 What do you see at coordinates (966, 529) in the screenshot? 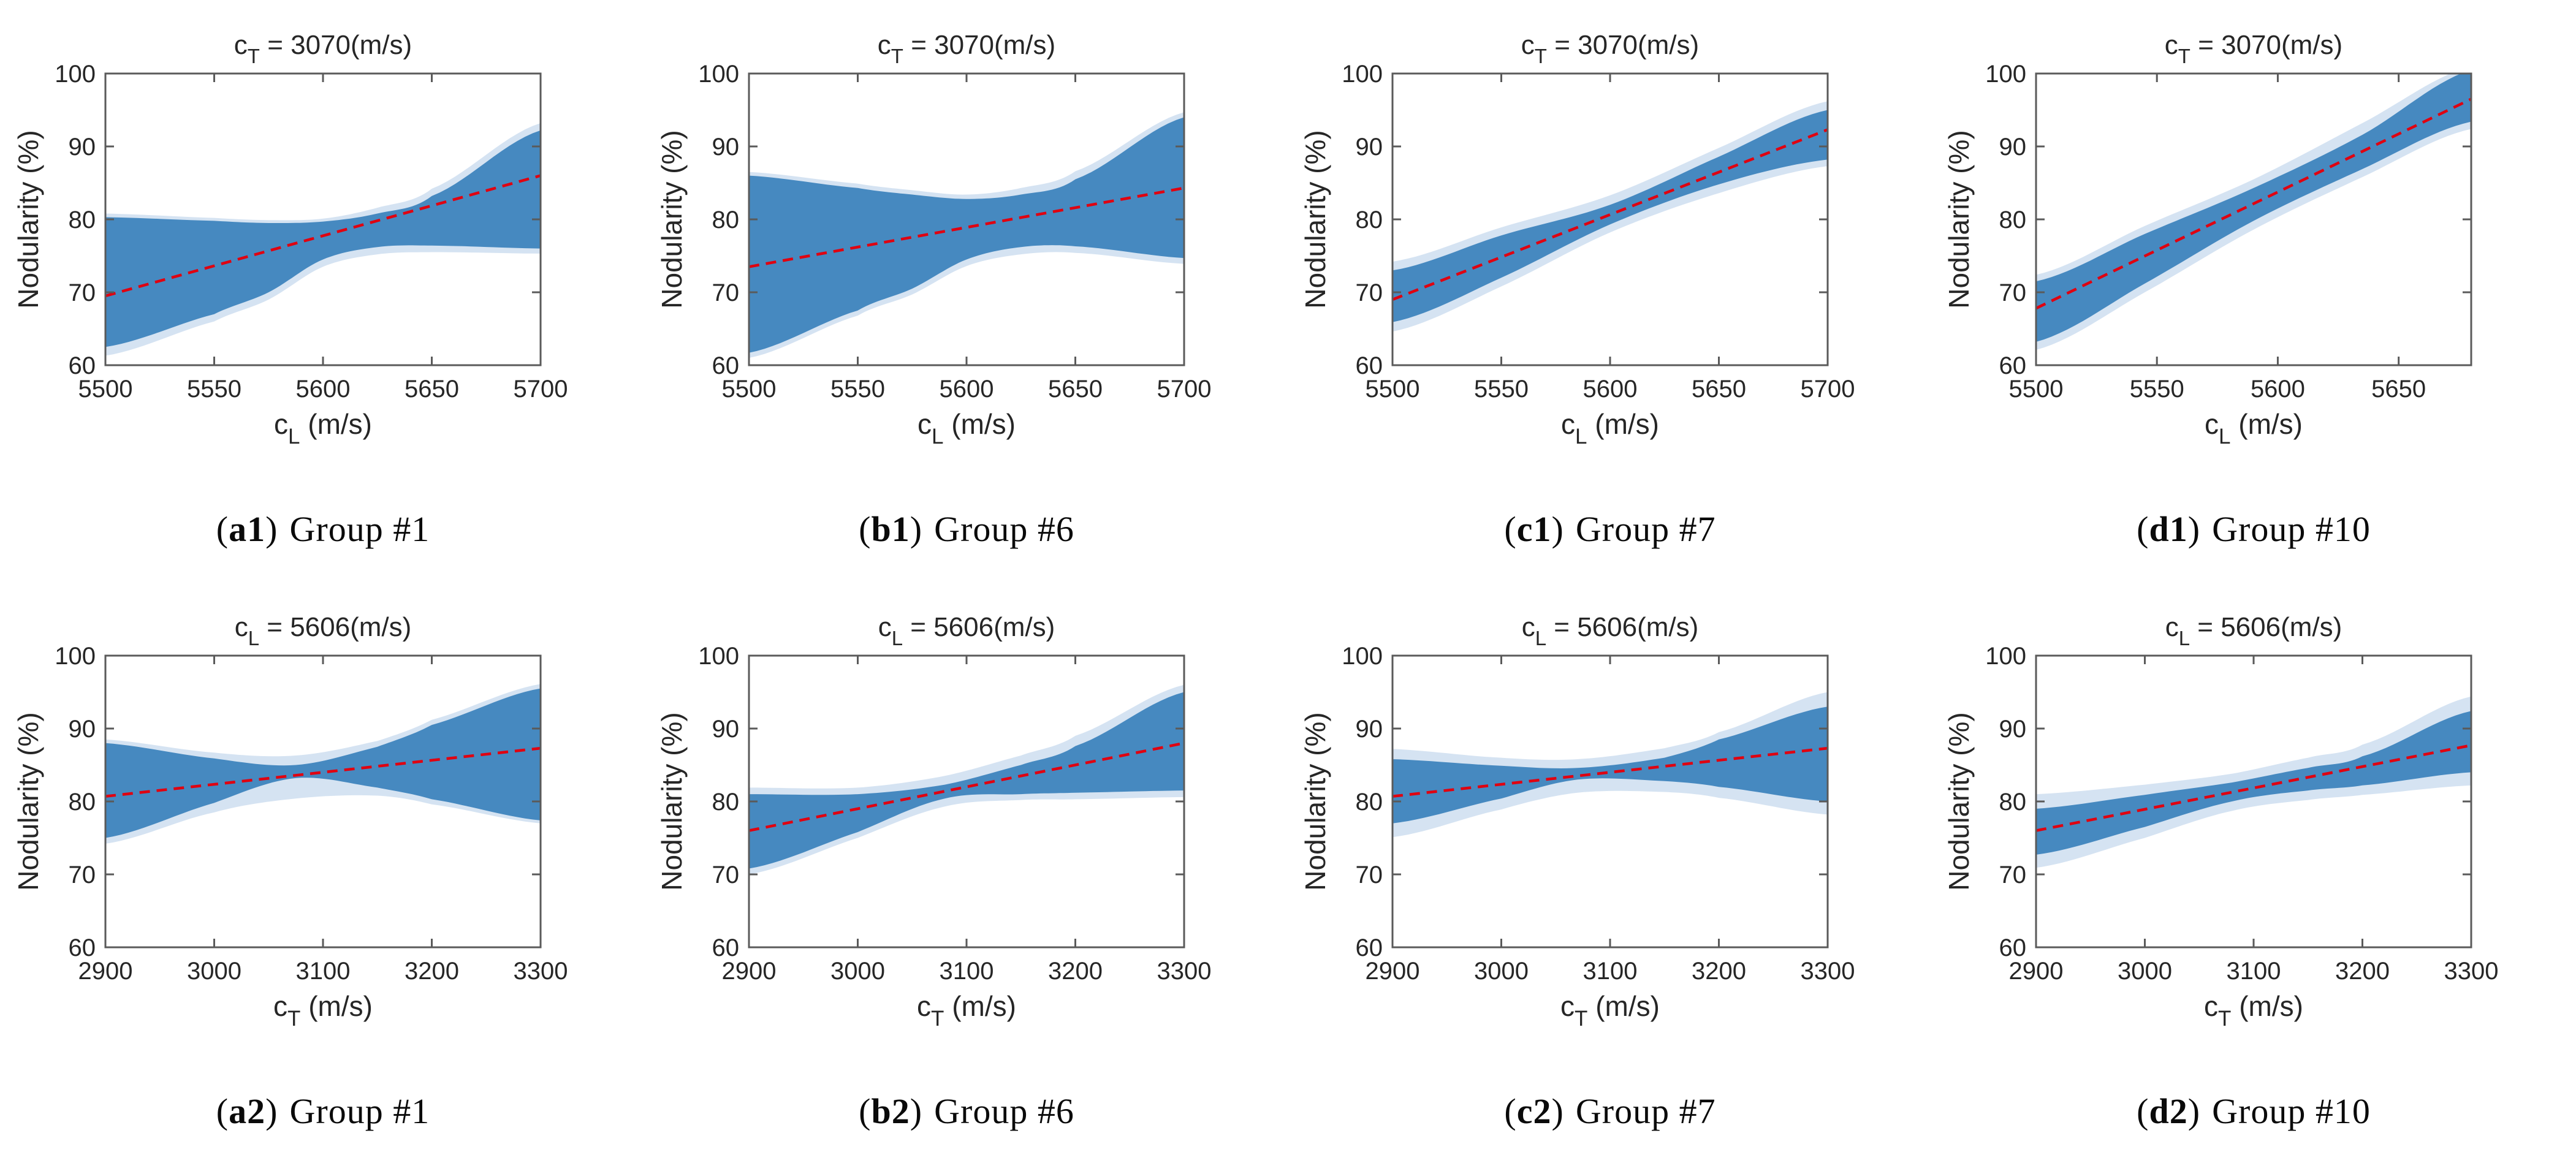
I see `subplot-caption-b1: (b1) Group #6` at bounding box center [966, 529].